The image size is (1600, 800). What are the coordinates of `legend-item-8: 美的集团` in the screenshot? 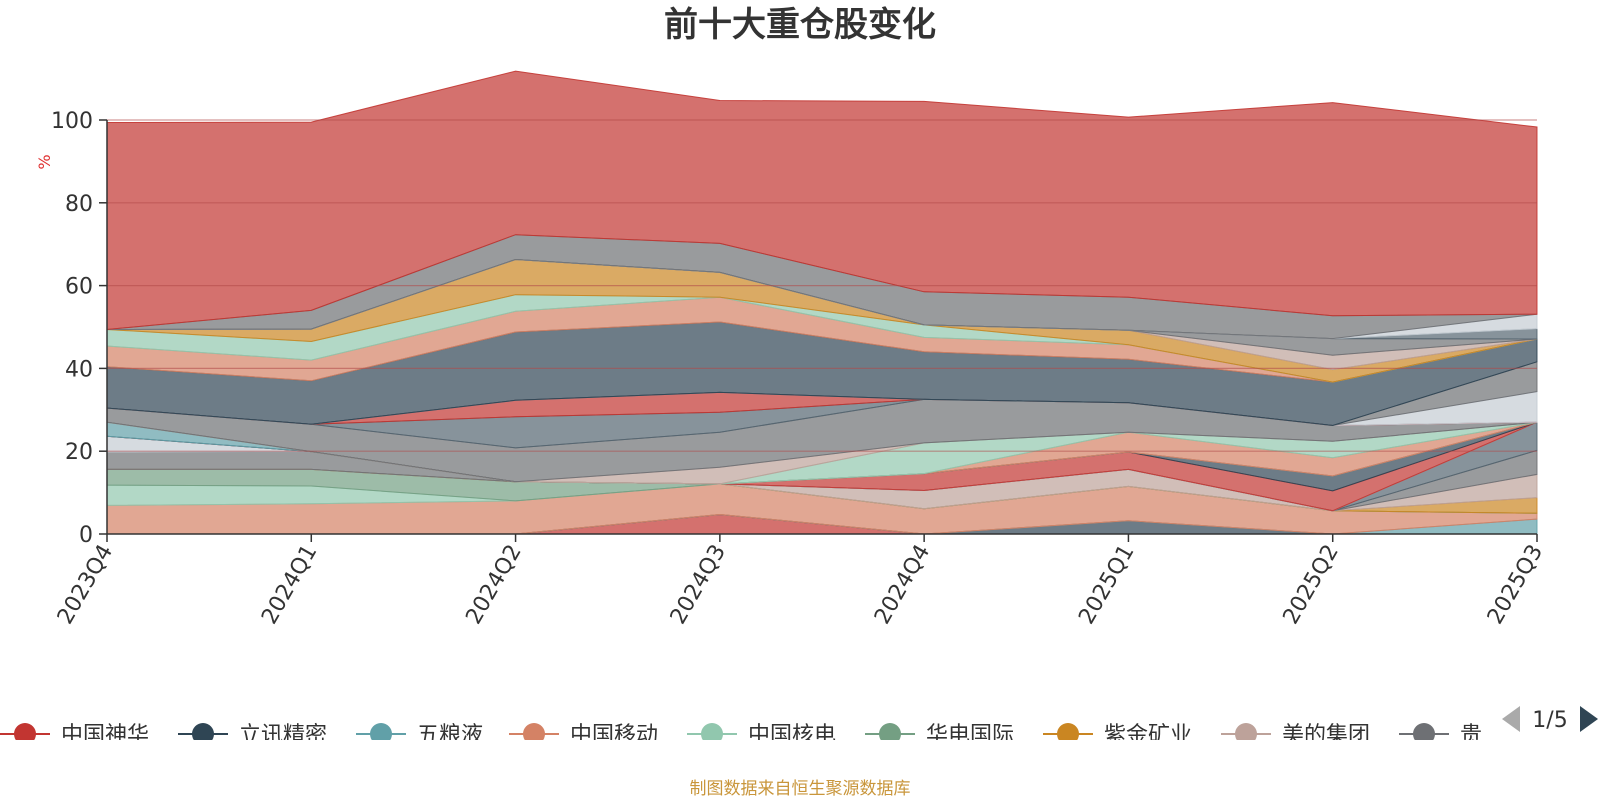 It's located at (1295, 735).